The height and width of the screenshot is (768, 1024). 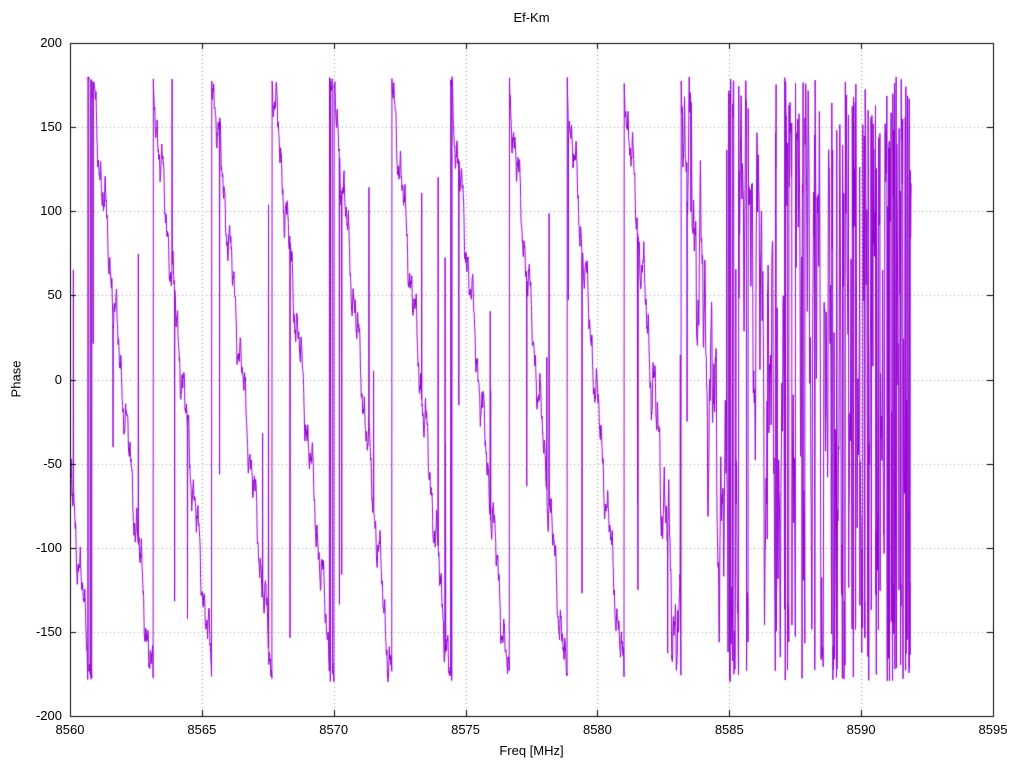 What do you see at coordinates (861, 729) in the screenshot?
I see `x-tick-label: 8590` at bounding box center [861, 729].